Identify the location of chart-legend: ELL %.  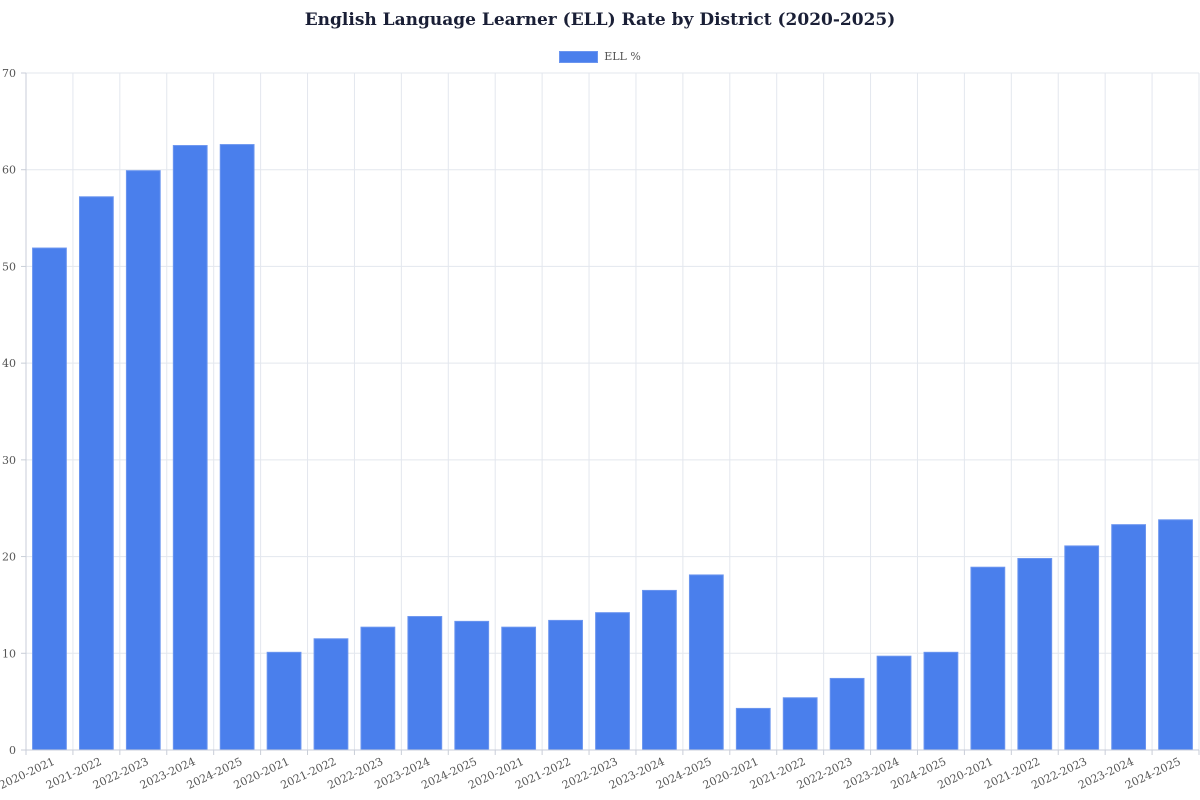
(600, 56).